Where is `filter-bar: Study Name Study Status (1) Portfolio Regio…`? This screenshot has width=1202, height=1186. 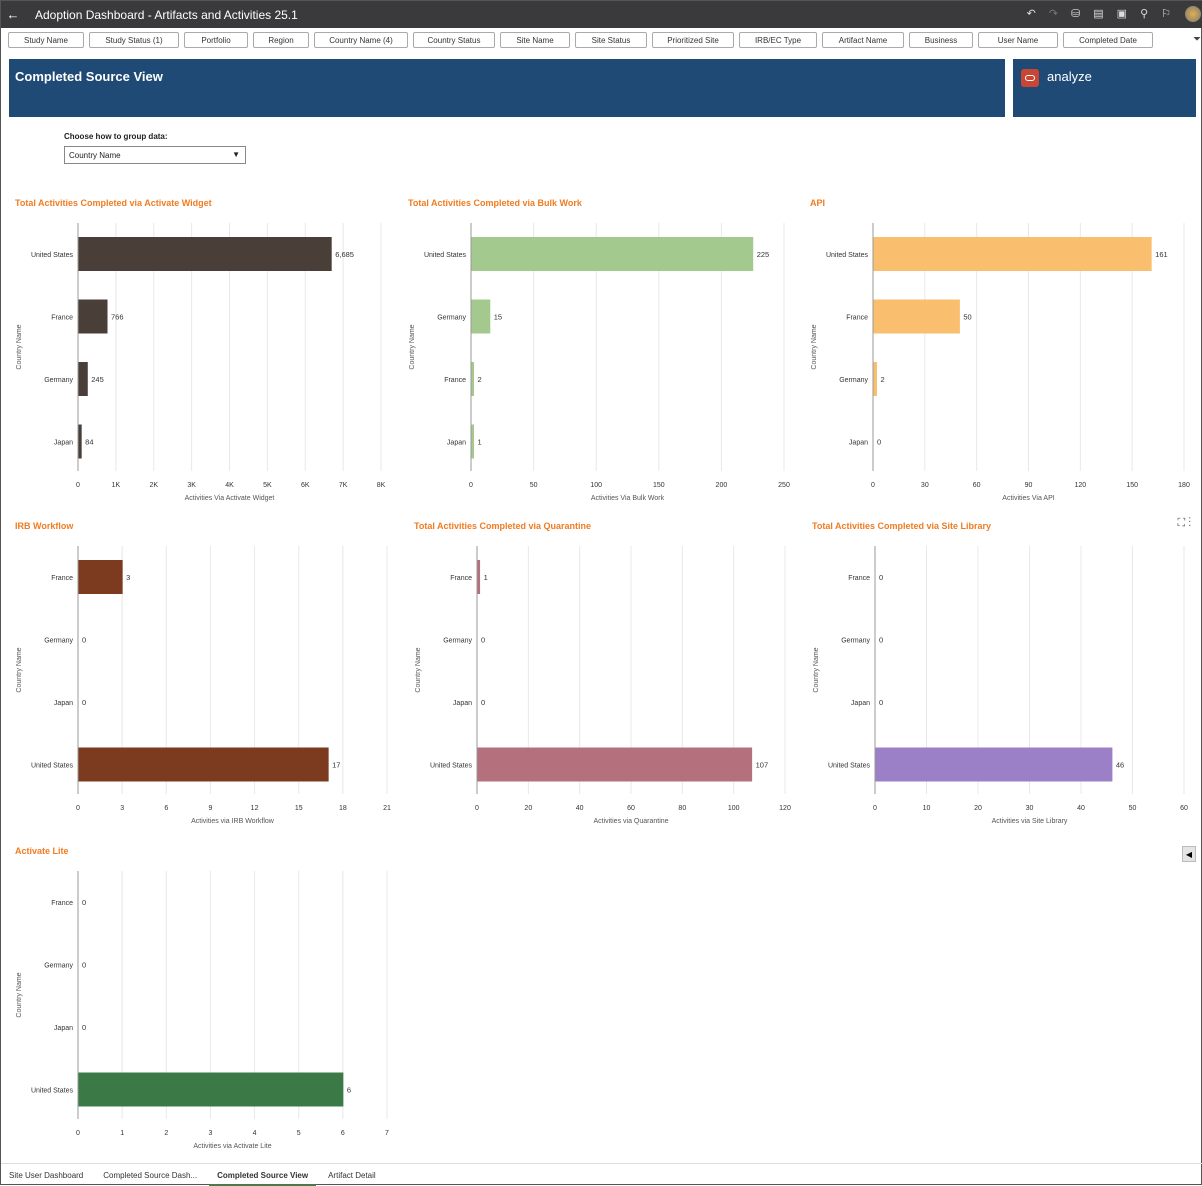 filter-bar: Study Name Study Status (1) Portfolio Regio… is located at coordinates (580, 40).